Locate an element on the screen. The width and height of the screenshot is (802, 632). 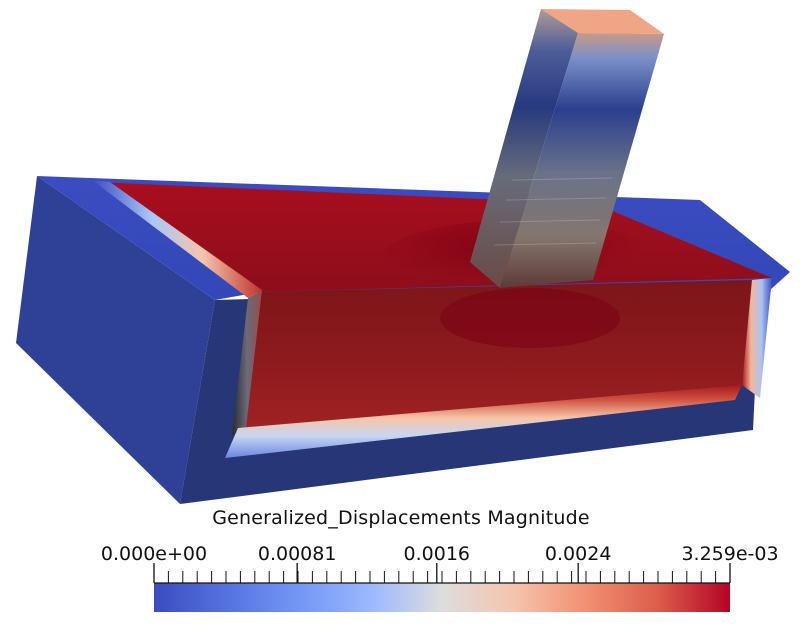
colorbar-tick-label: 0.000e+00 is located at coordinates (154, 554).